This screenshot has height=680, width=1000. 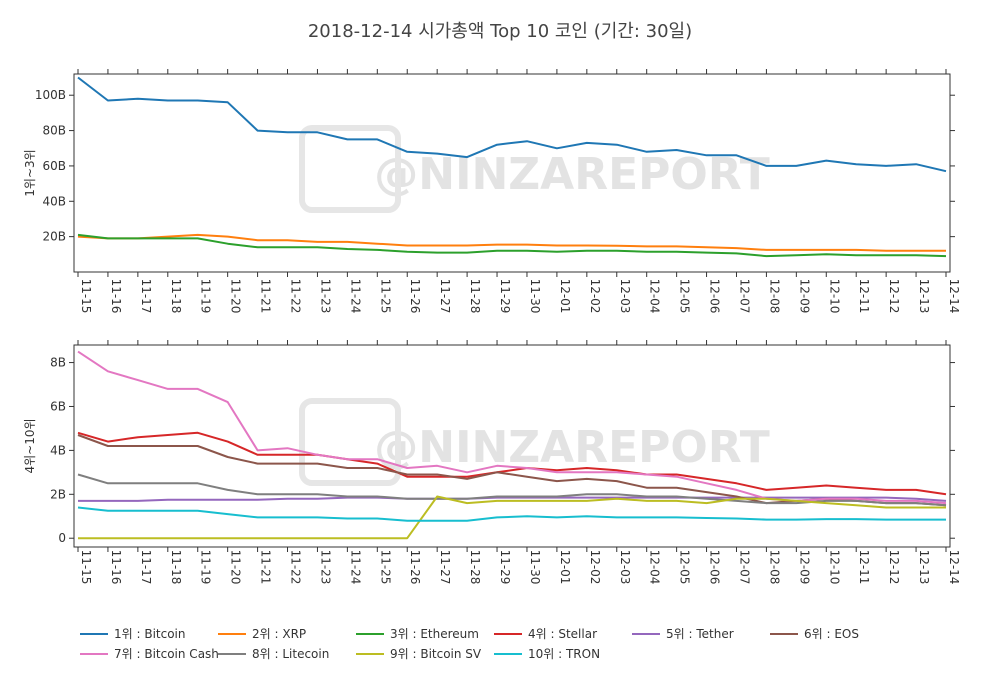 I want to click on legend-item: 1위 : Bitcoin, so click(x=133, y=634).